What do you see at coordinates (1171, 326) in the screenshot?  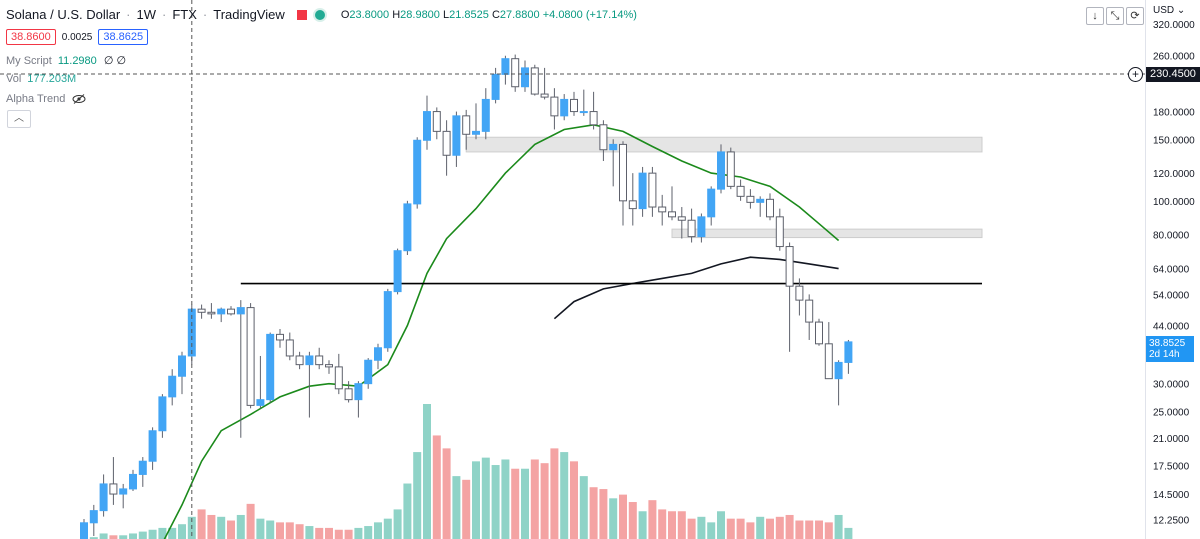 I see `y-tick-label: 44.0000` at bounding box center [1171, 326].